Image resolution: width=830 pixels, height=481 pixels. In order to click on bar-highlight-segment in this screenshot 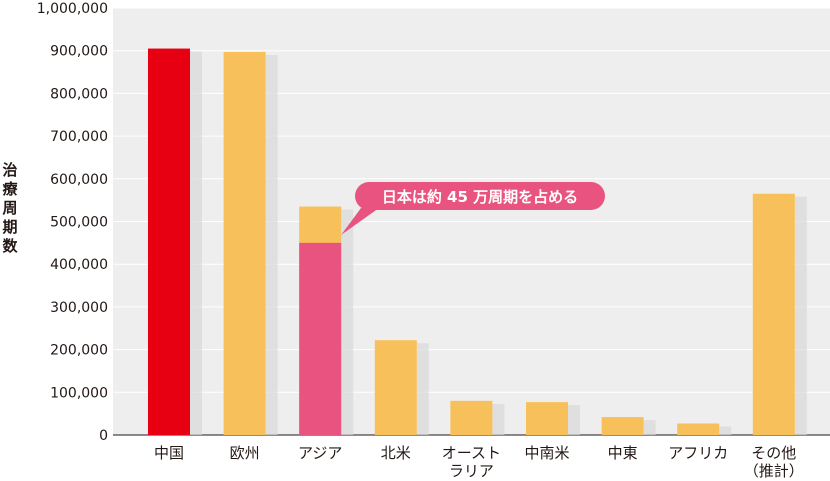, I will do `click(320, 338)`.